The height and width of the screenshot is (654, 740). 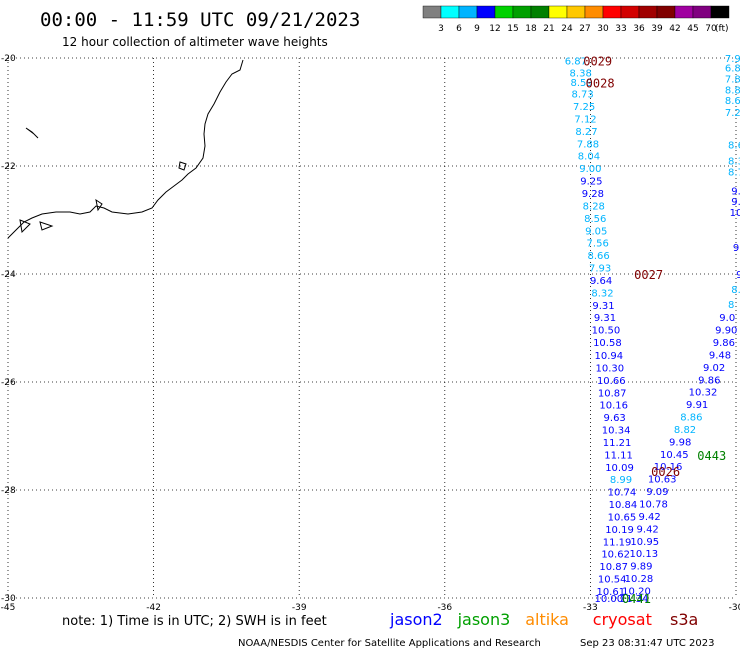 I want to click on wave-height-value: 8.99, so click(x=621, y=480).